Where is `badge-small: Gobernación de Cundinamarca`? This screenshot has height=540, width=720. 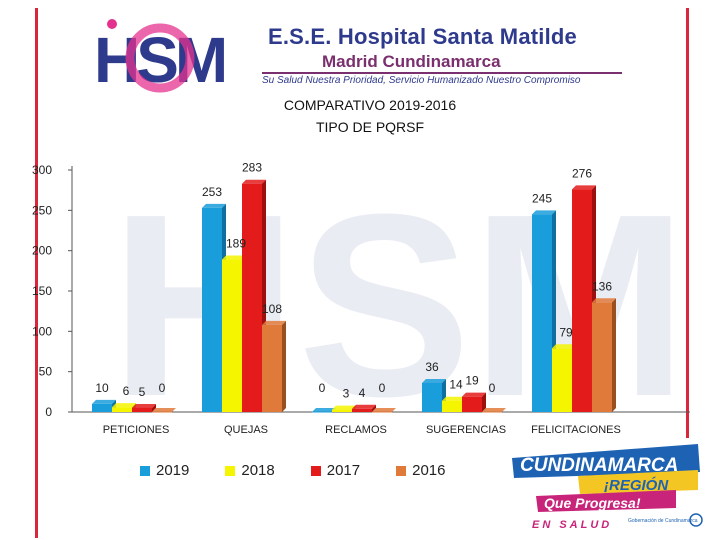 badge-small: Gobernación de Cundinamarca is located at coordinates (663, 521).